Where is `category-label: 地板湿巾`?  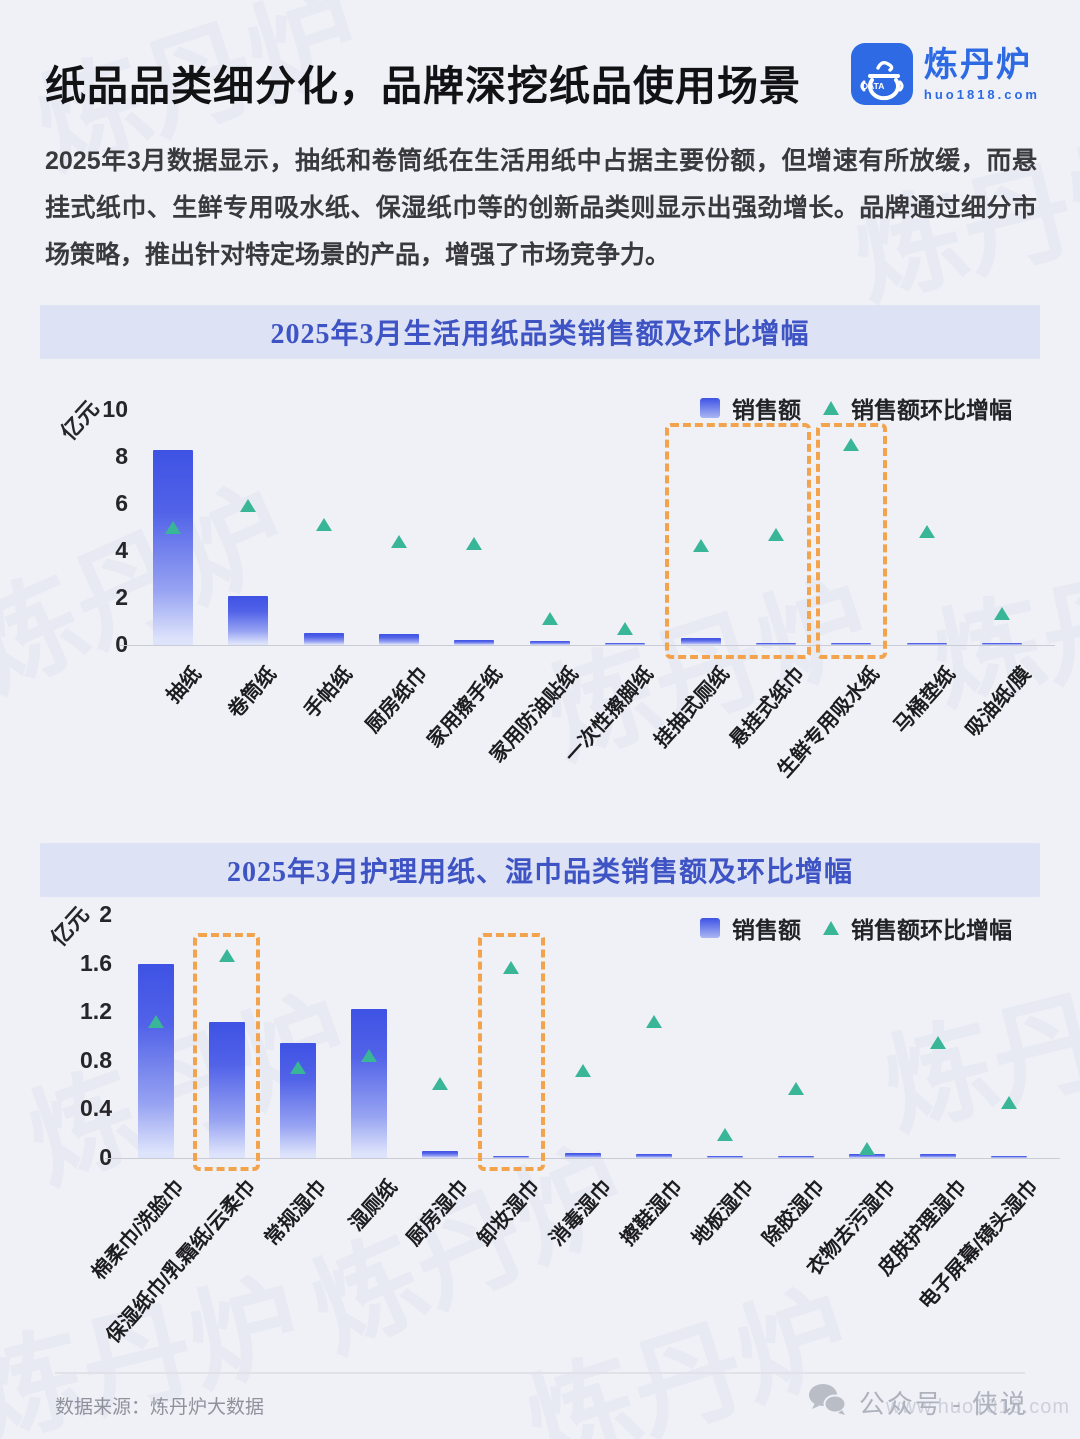
category-label: 地板湿巾 is located at coordinates (722, 1213).